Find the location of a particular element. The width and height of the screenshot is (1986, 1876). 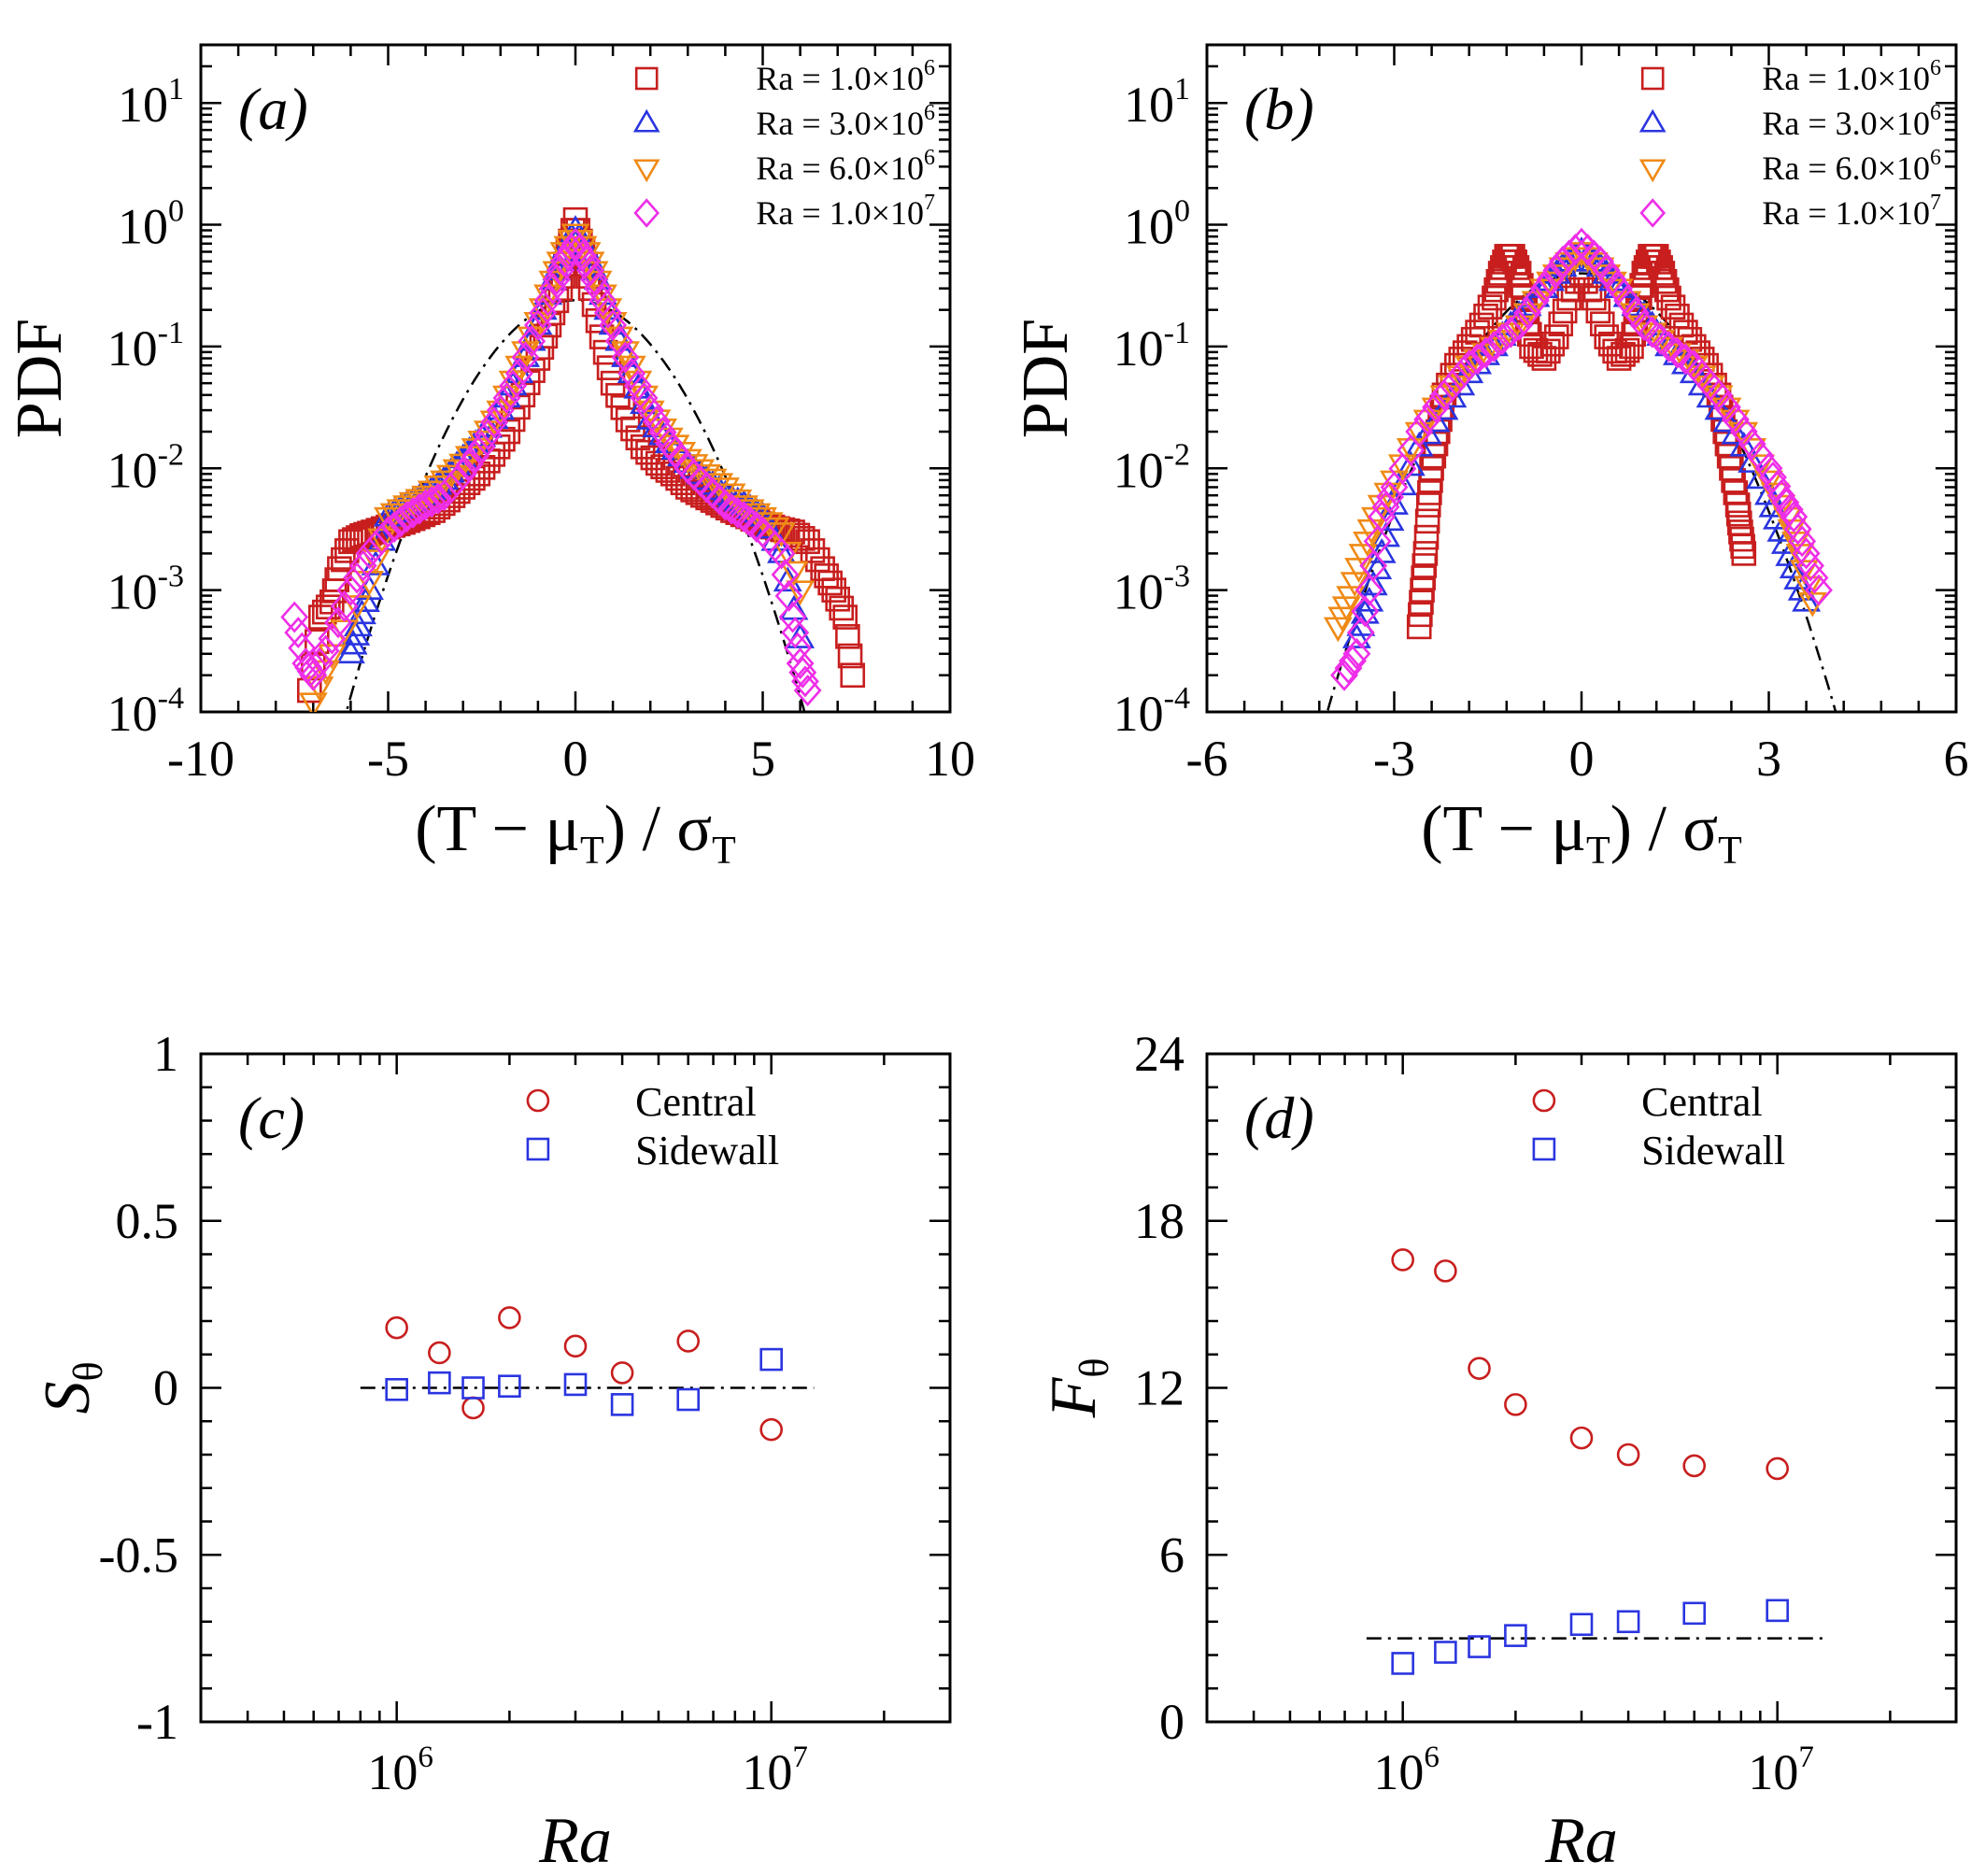

y-tick-label: 12 is located at coordinates (1159, 1388).